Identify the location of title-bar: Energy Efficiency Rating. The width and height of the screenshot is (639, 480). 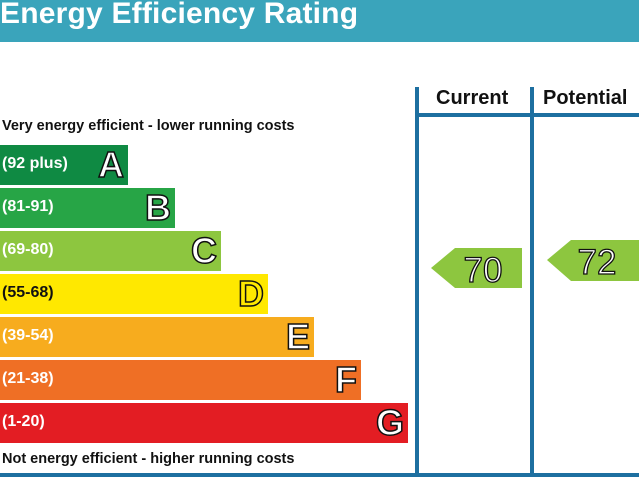
(319, 21).